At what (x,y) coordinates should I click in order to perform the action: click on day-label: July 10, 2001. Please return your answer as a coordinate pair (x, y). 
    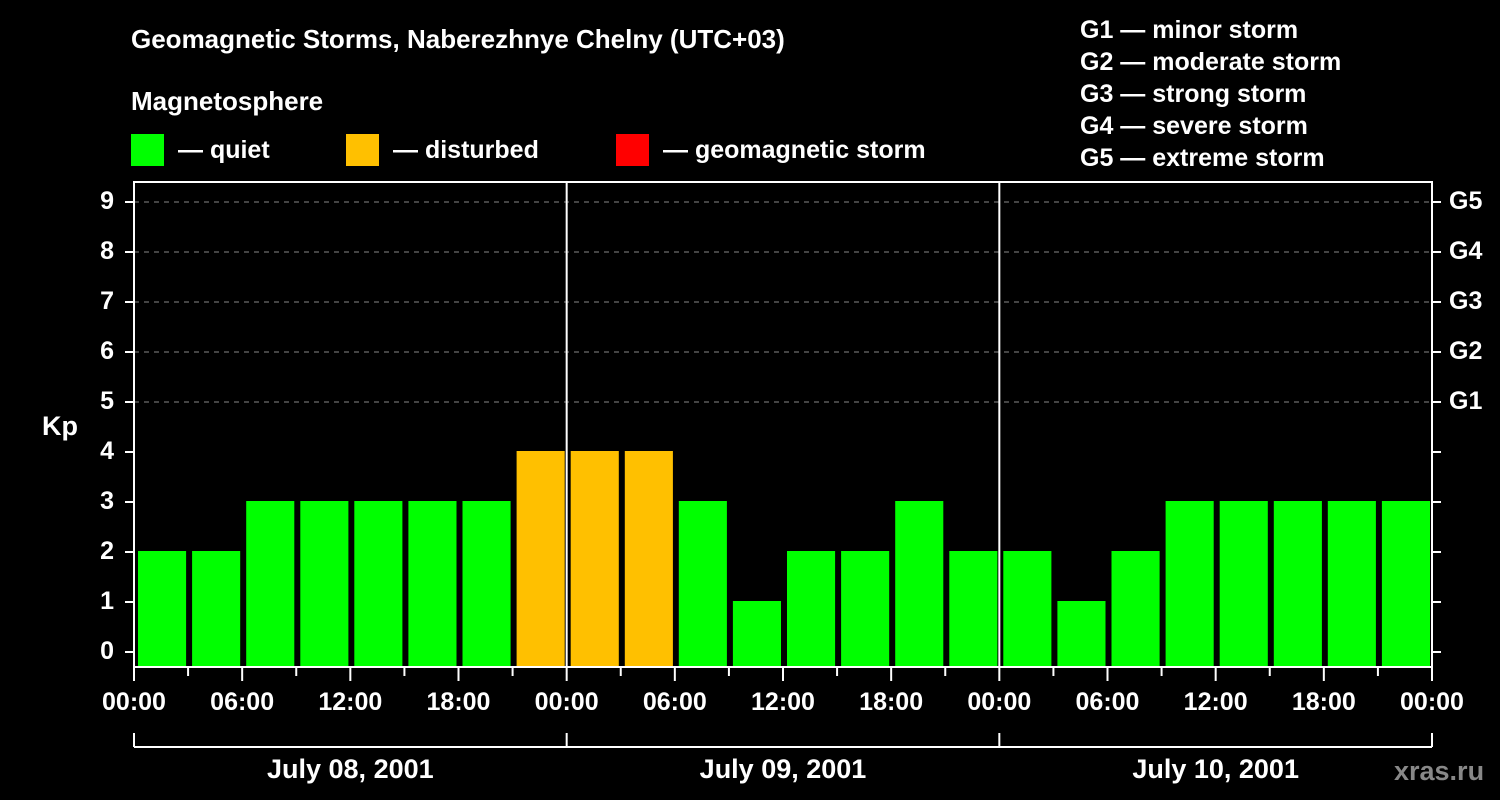
    Looking at the image, I should click on (1215, 769).